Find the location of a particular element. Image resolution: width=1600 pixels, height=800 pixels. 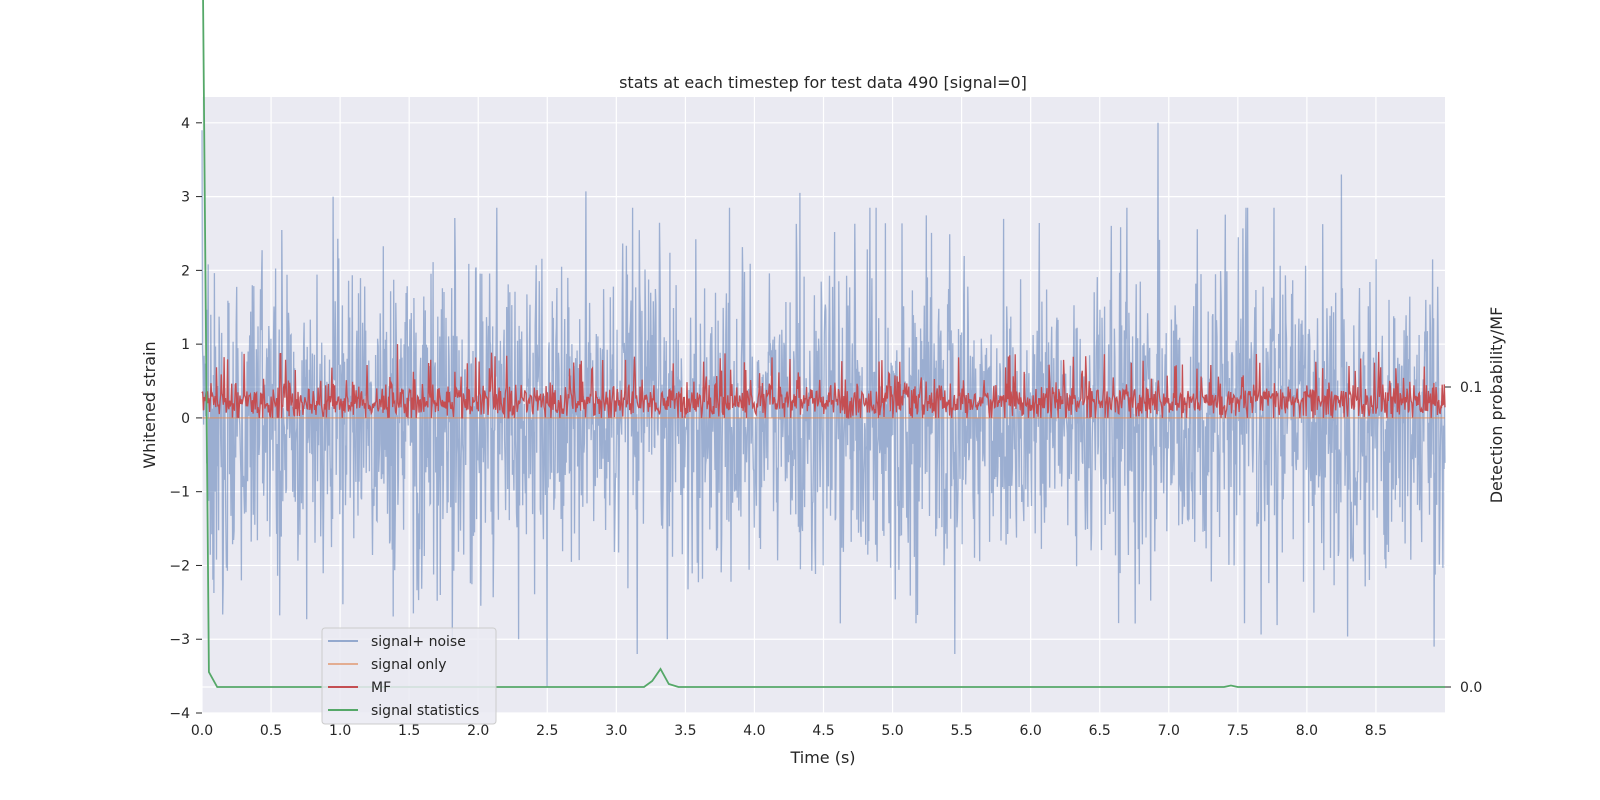

legend-label-signal-plus-noise: signal+ noise is located at coordinates (418, 642).